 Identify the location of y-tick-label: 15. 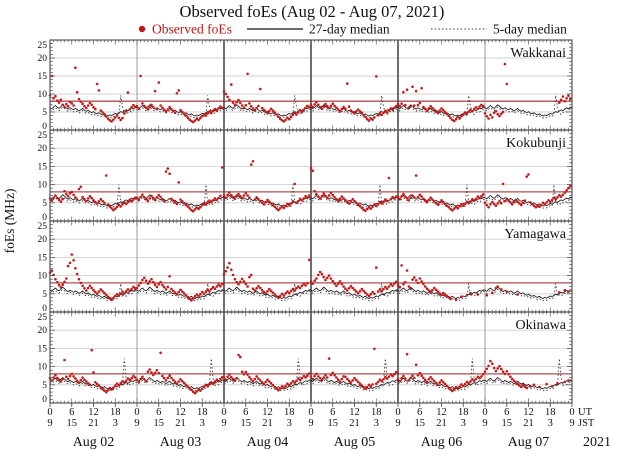
(43, 258).